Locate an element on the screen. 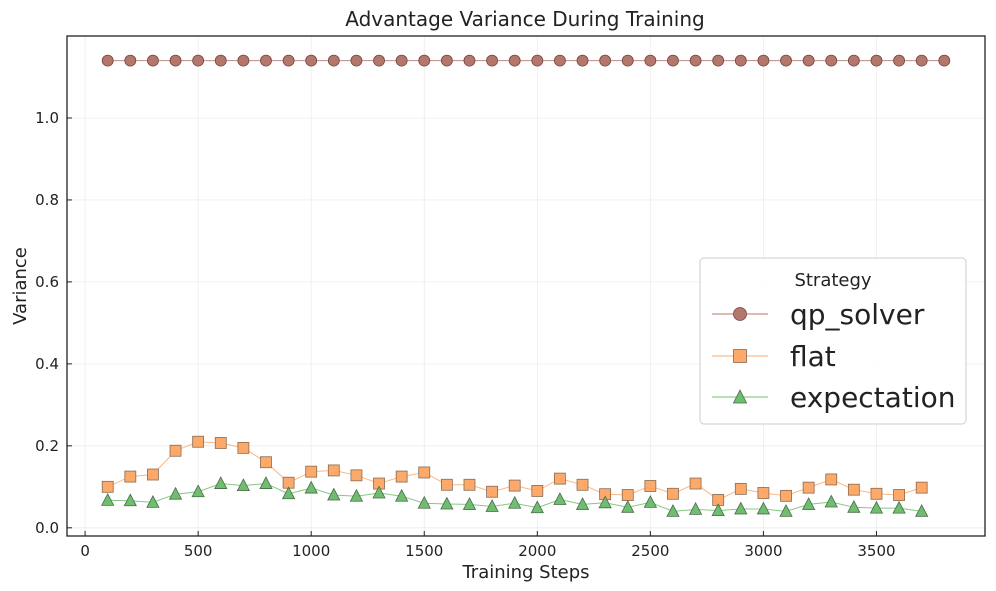 The image size is (996, 591). legend-entry-expectation: expectation is located at coordinates (833, 397).